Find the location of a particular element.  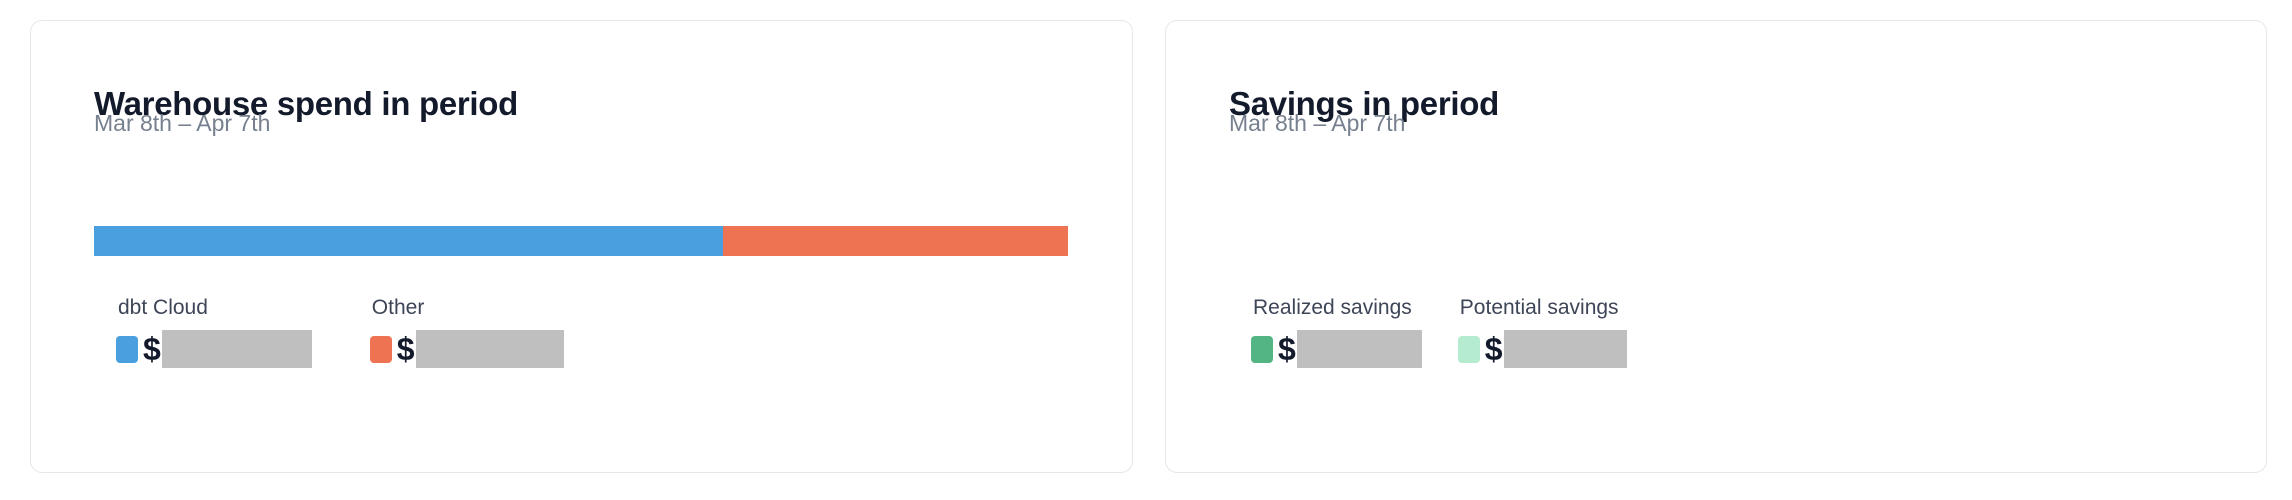

color-swatch-icon-realized-savings is located at coordinates (1262, 349).